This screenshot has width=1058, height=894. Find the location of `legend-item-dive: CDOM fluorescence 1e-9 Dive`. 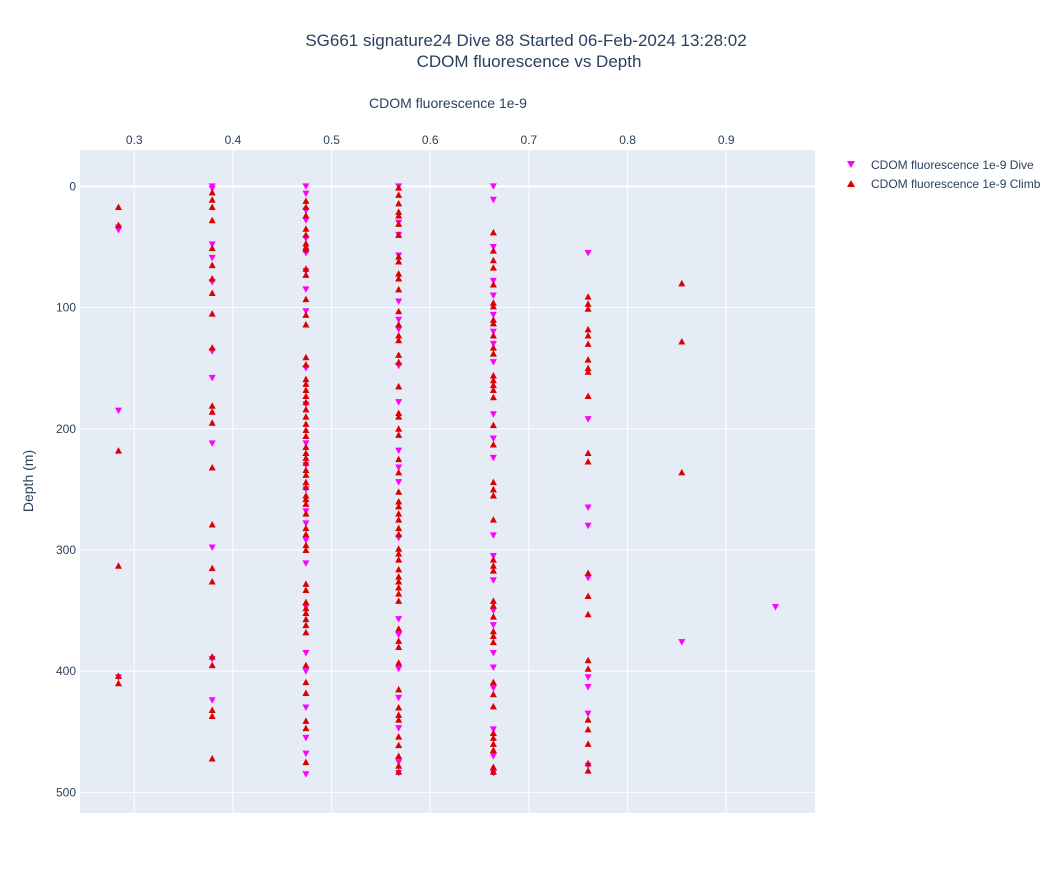

legend-item-dive: CDOM fluorescence 1e-9 Dive is located at coordinates (940, 165).